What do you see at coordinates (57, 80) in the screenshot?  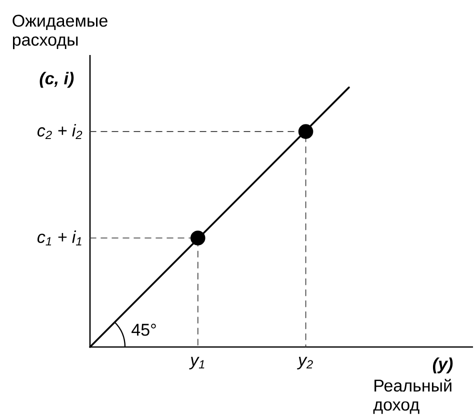 I see `text: (c, i)` at bounding box center [57, 80].